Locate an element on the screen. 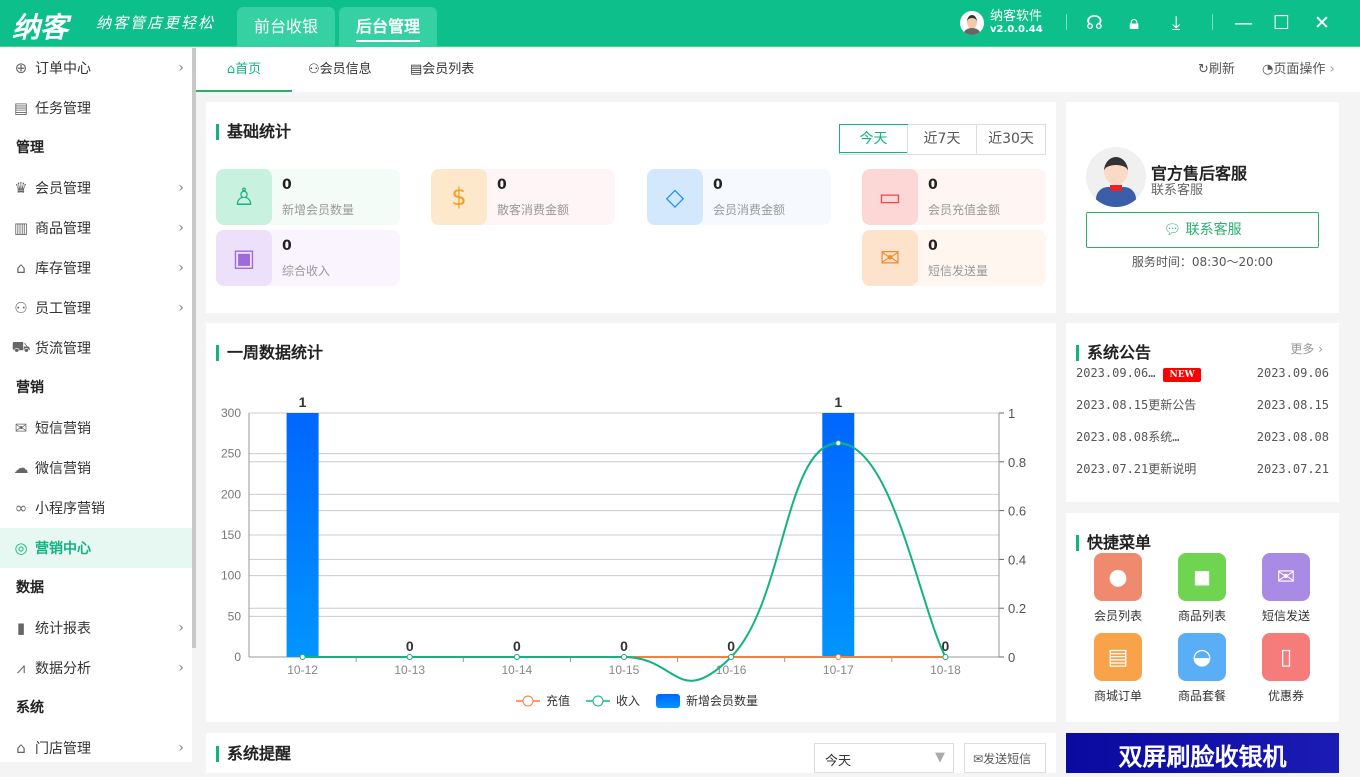  stat-card: ✉ 0 短信发送量 is located at coordinates (954, 258).